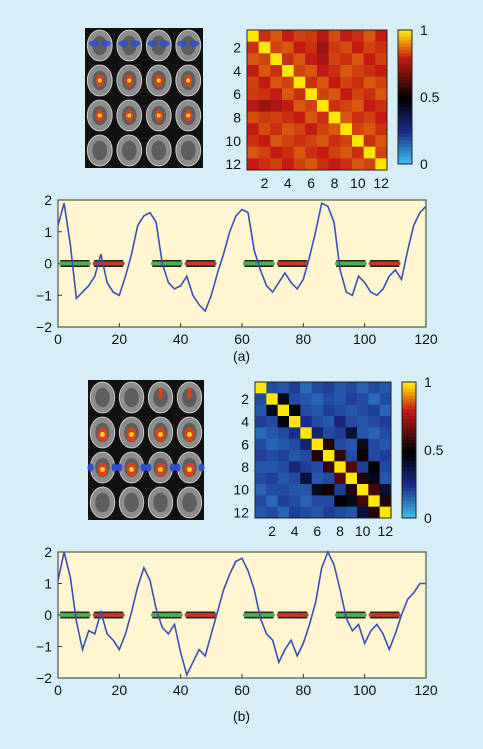 The width and height of the screenshot is (483, 749). Describe the element at coordinates (381, 183) in the screenshot. I see `matrix-x-tick: 12` at that location.